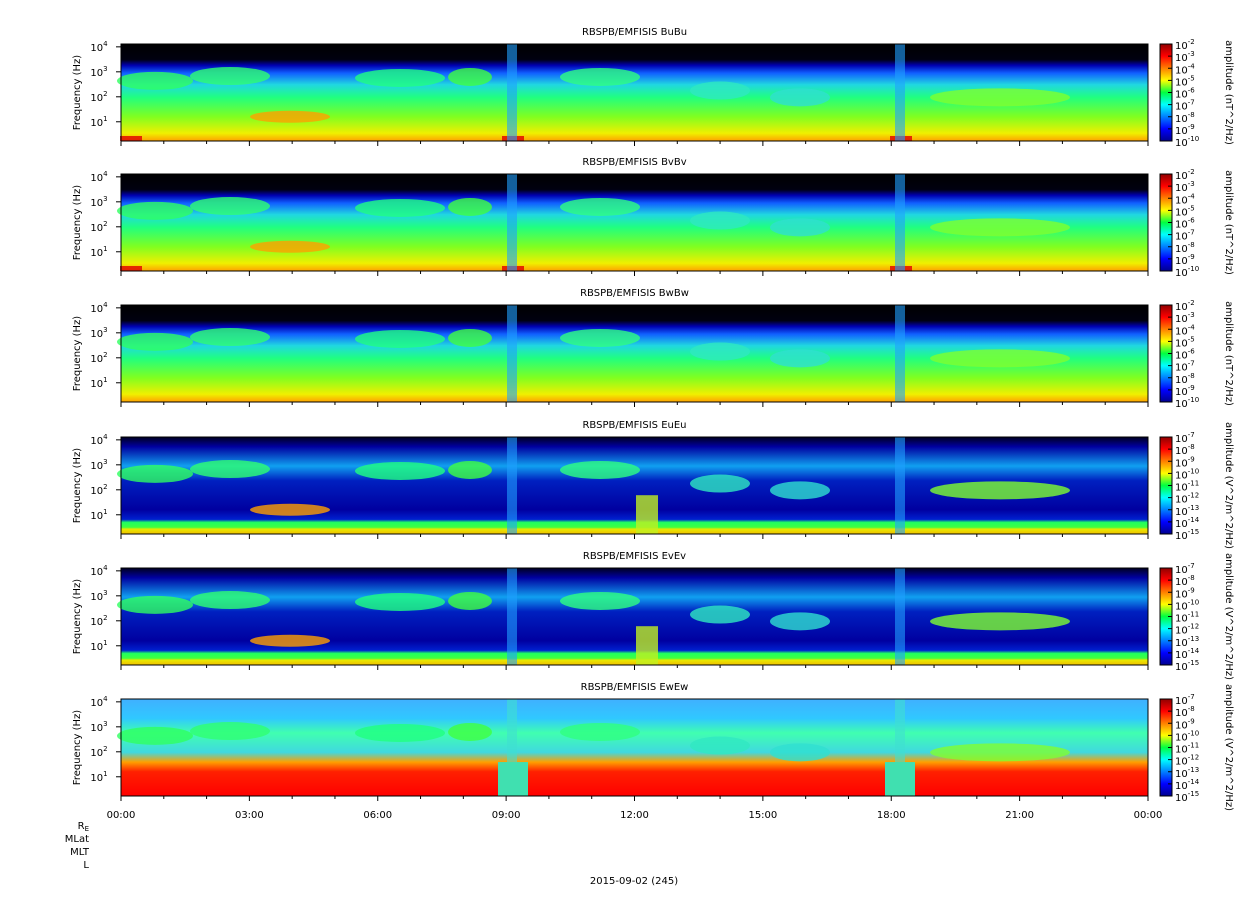 This screenshot has width=1248, height=899. What do you see at coordinates (1185, 175) in the screenshot?
I see `colorbar-tick-label: 10⁻²` at bounding box center [1185, 175].